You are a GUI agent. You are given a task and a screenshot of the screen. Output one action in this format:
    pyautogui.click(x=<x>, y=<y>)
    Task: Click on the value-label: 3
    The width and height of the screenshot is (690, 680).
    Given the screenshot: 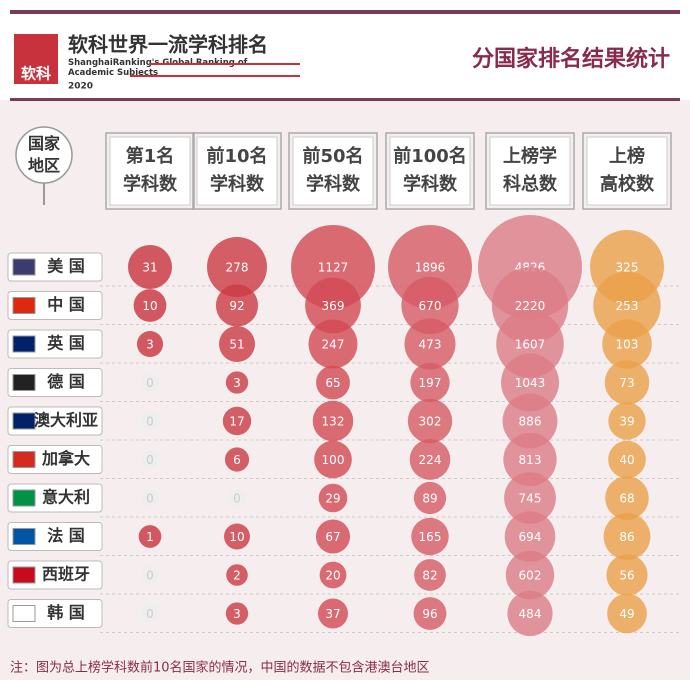 What is the action you would take?
    pyautogui.click(x=237, y=614)
    